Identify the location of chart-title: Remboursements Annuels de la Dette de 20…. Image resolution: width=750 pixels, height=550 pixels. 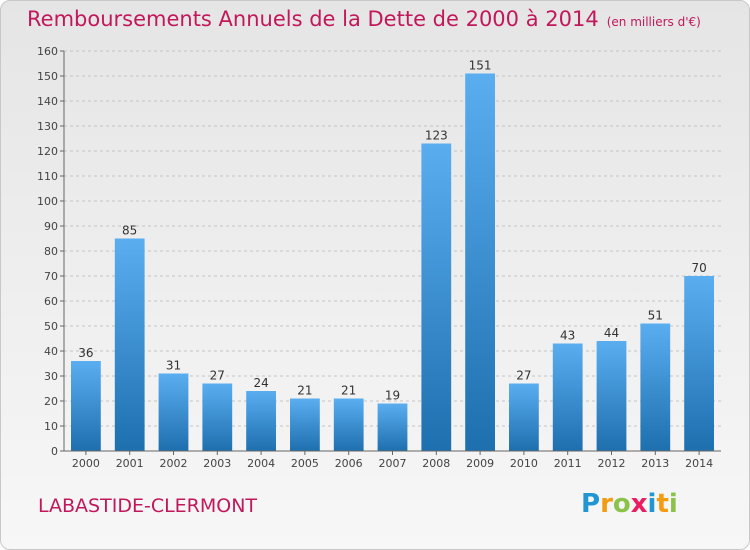
(364, 19).